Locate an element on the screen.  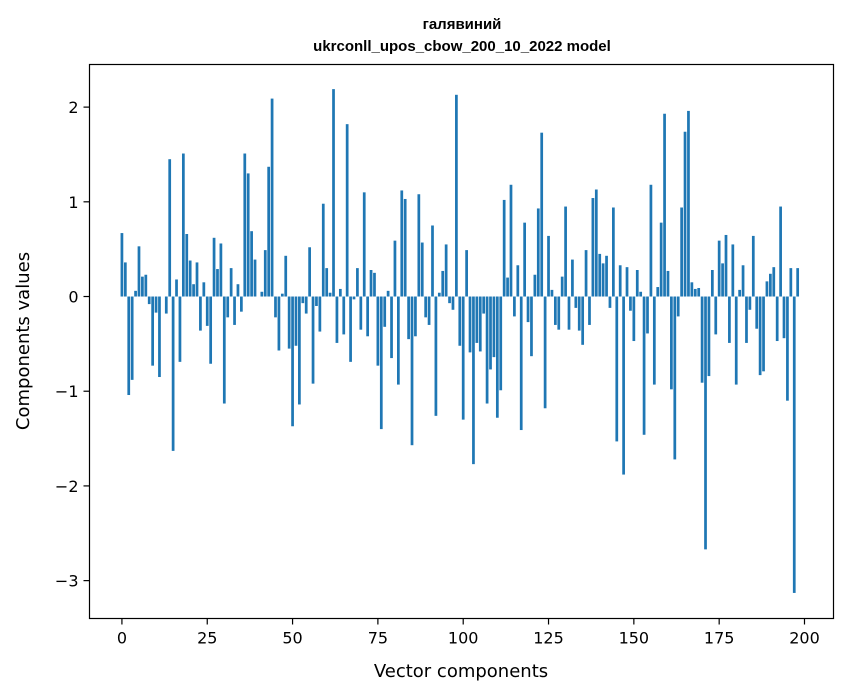
y-tick-label: −1 is located at coordinates (67, 391).